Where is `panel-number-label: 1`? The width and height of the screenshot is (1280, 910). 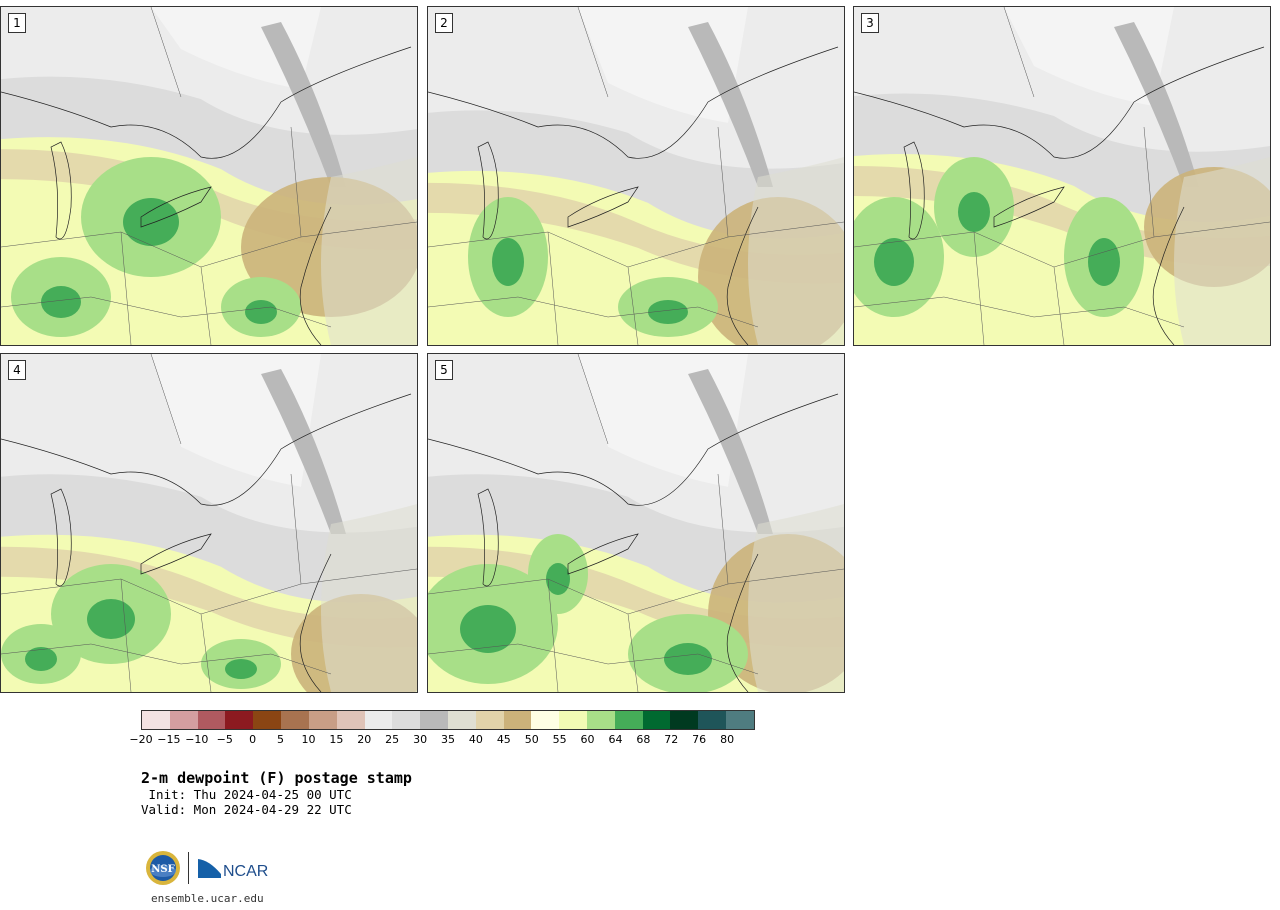 panel-number-label: 1 is located at coordinates (17, 23).